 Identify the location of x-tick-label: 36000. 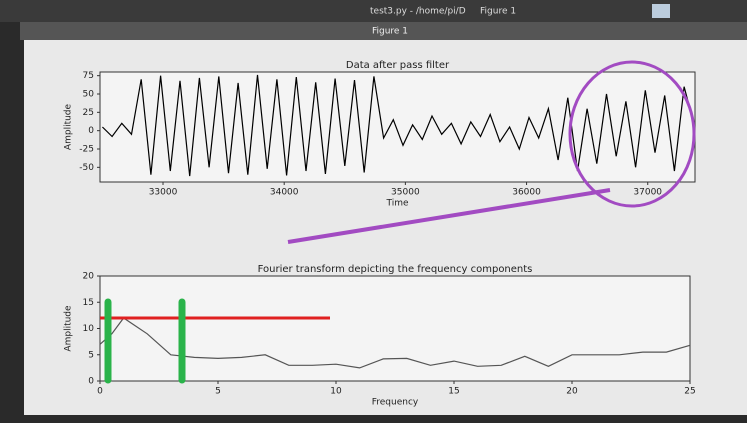
(526, 193).